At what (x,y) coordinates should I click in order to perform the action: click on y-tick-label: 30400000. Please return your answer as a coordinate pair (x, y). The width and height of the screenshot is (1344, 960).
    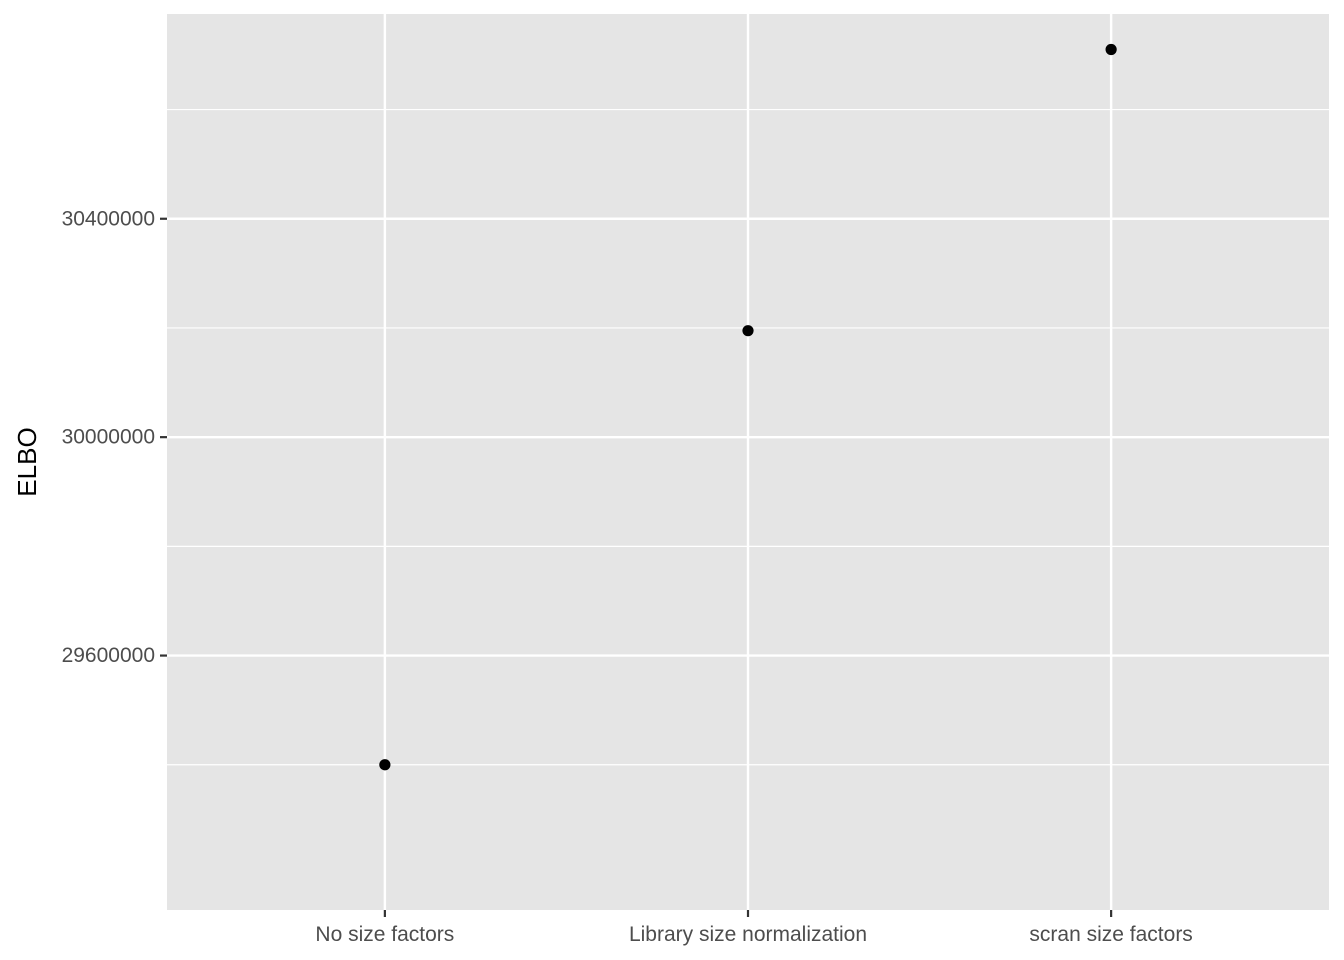
    Looking at the image, I should click on (108, 218).